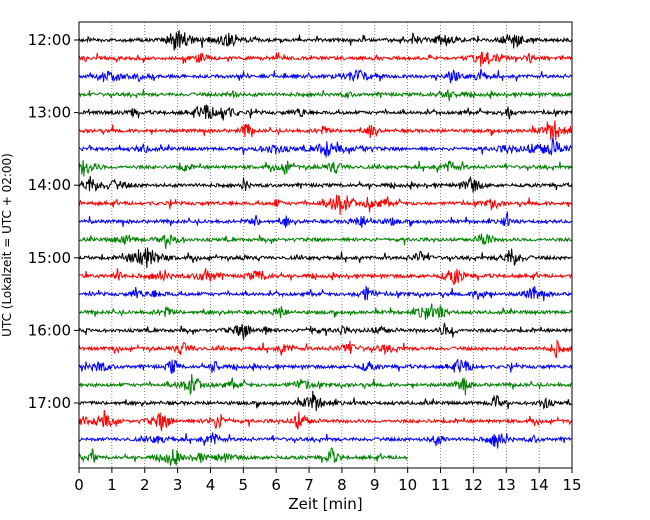 This screenshot has height=520, width=650. Describe the element at coordinates (440, 485) in the screenshot. I see `x-tick-label: 11` at that location.